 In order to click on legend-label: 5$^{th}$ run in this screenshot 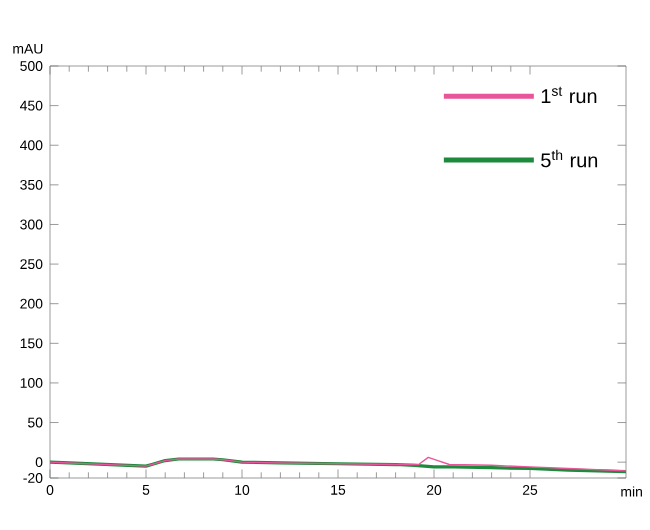, I will do `click(569, 158)`.